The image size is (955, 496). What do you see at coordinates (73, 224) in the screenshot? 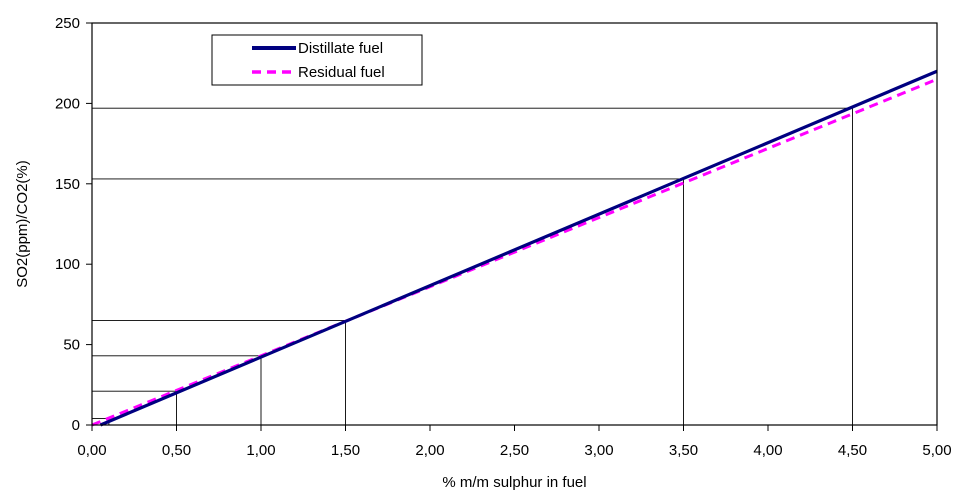
I see `y-axis-ticks: 0 50 100 150 200 250` at bounding box center [73, 224].